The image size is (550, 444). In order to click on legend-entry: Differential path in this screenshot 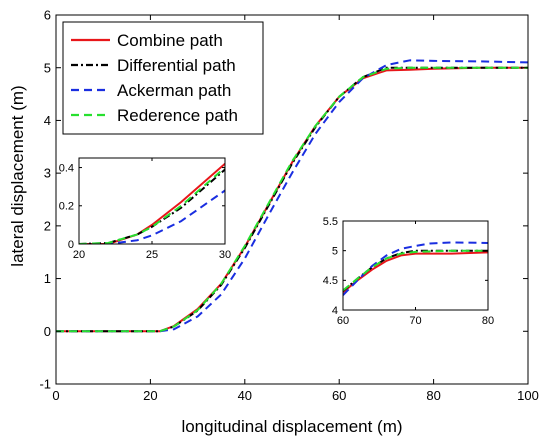, I will do `click(176, 65)`.